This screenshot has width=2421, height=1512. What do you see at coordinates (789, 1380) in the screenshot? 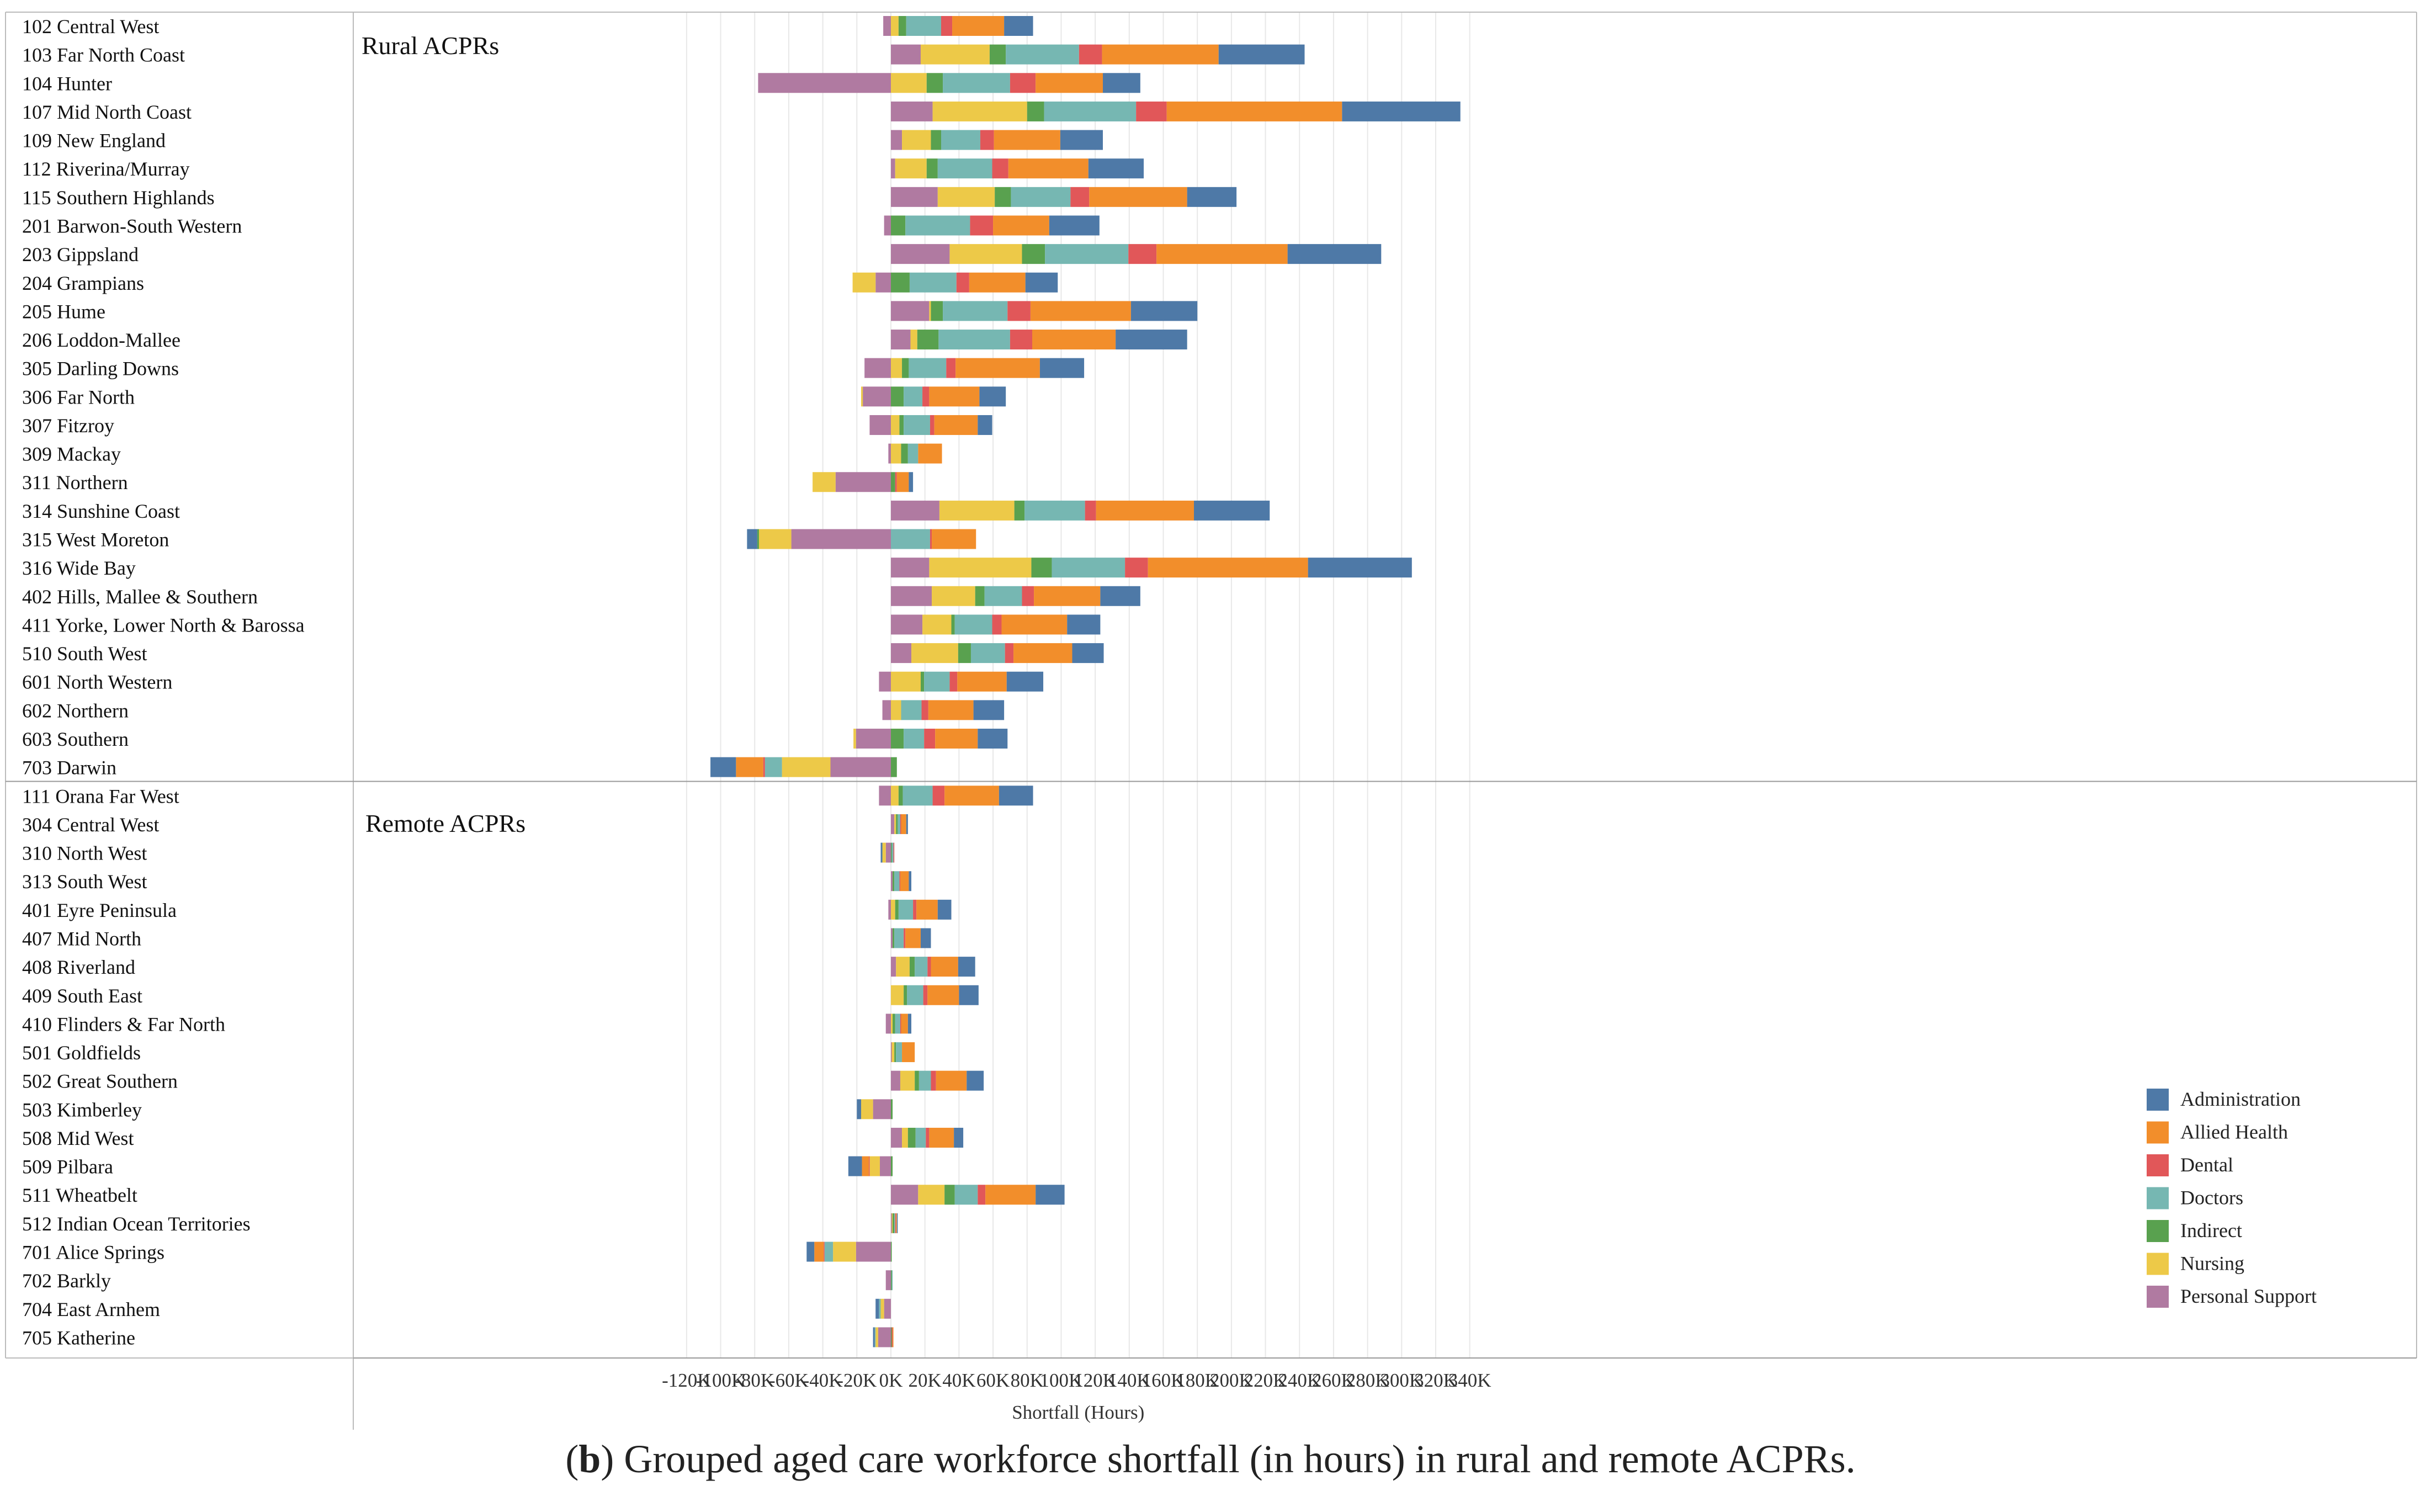
I see `x-tick-label: -60K` at bounding box center [789, 1380].